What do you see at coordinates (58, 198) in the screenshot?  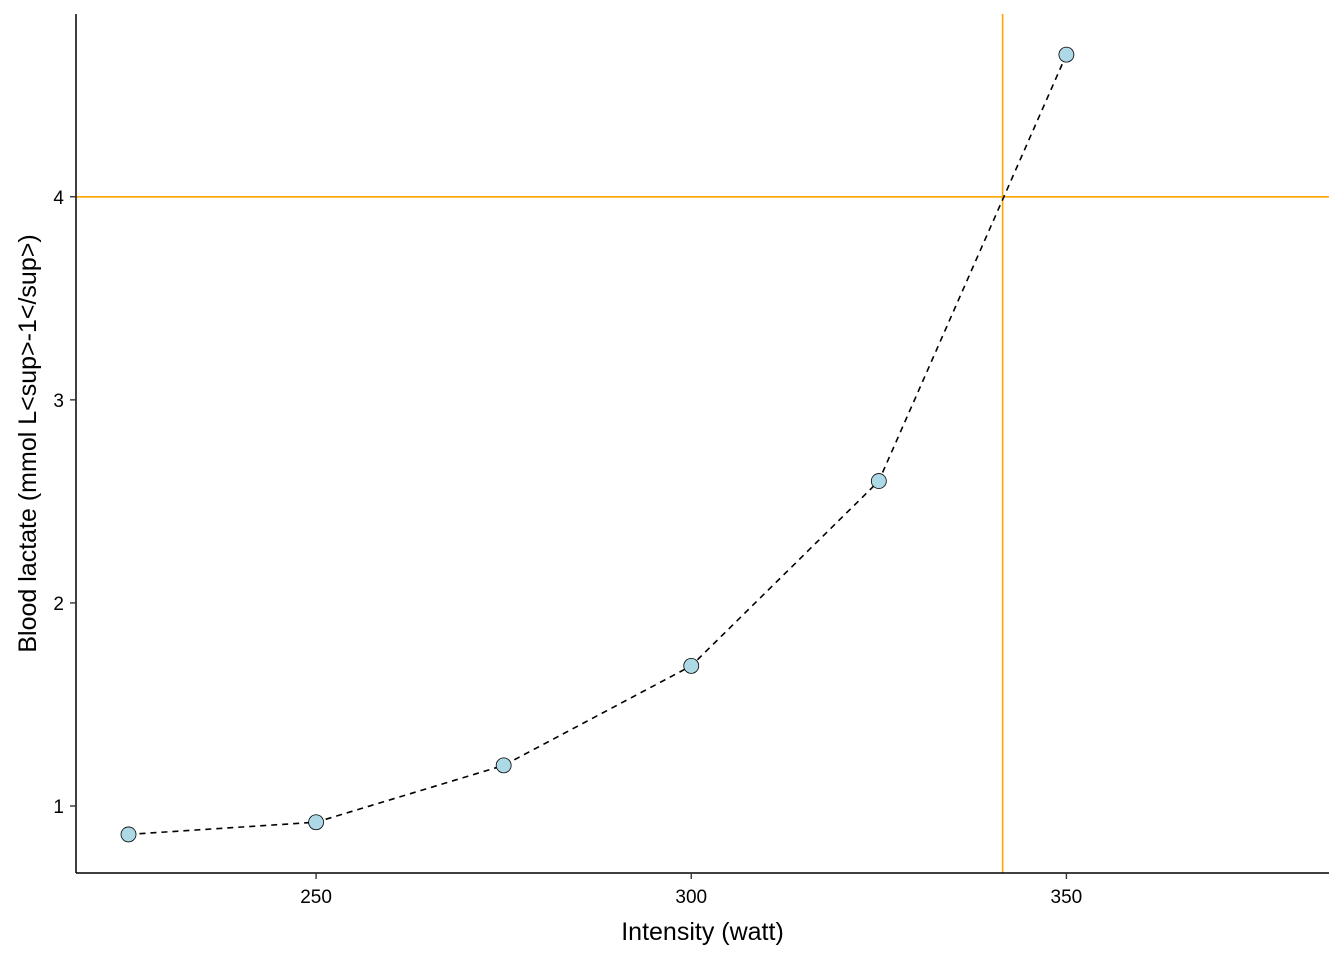 I see `y-tick-label: 4` at bounding box center [58, 198].